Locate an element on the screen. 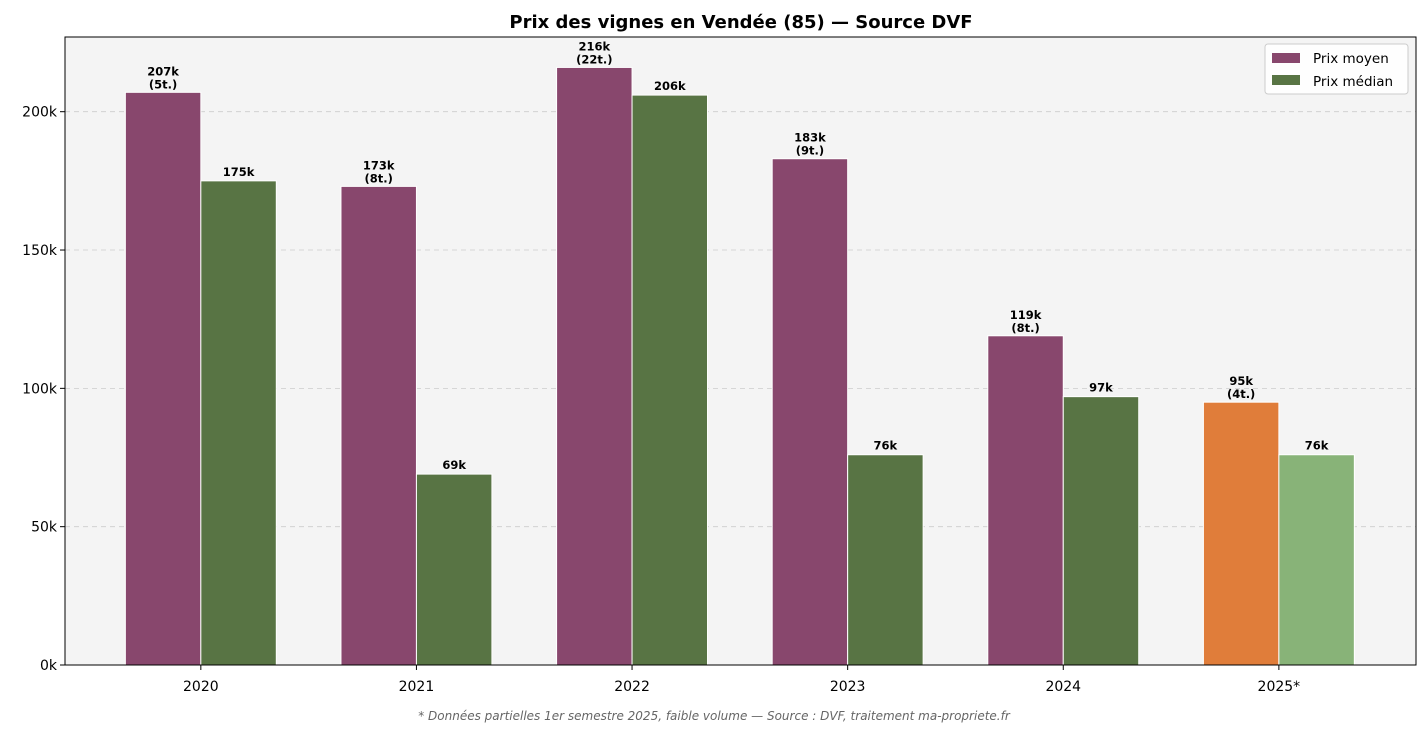  y-tick-label: 0k is located at coordinates (49, 666).